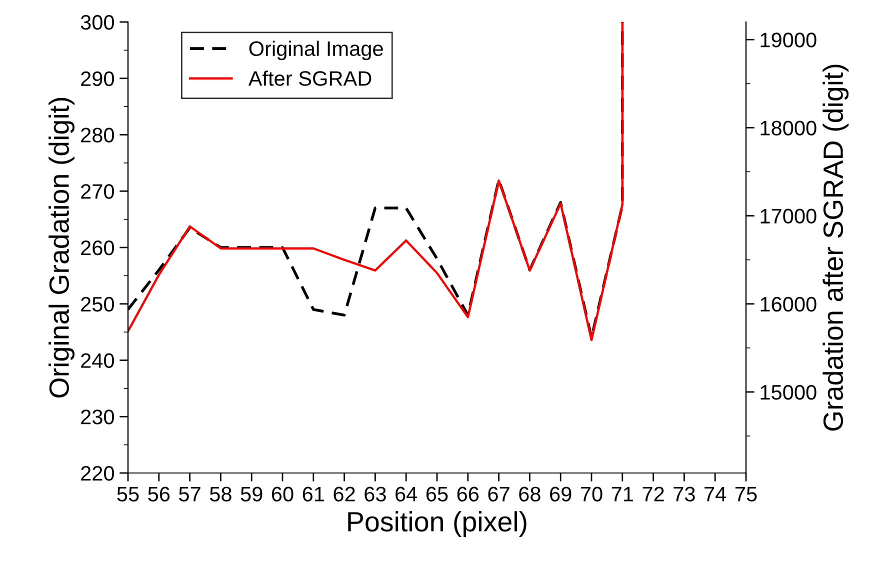 The image size is (869, 564). What do you see at coordinates (788, 304) in the screenshot?
I see `y2-tick-label: 16000` at bounding box center [788, 304].